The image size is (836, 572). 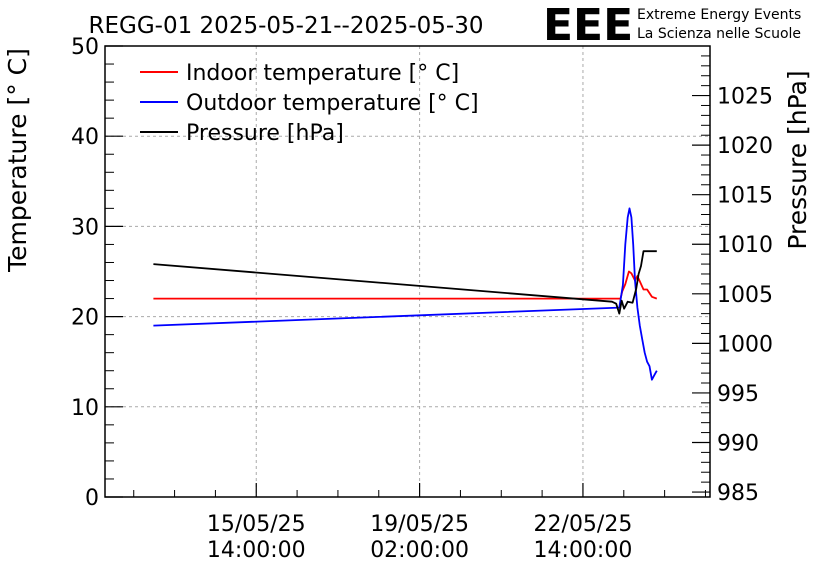 What do you see at coordinates (85, 318) in the screenshot?
I see `y-tick-label: 20` at bounding box center [85, 318].